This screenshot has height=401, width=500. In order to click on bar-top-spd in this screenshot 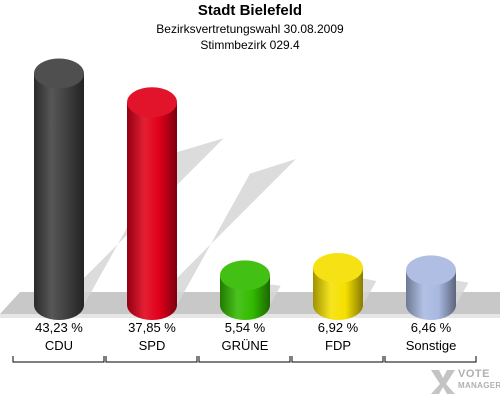, I will do `click(152, 102)`.